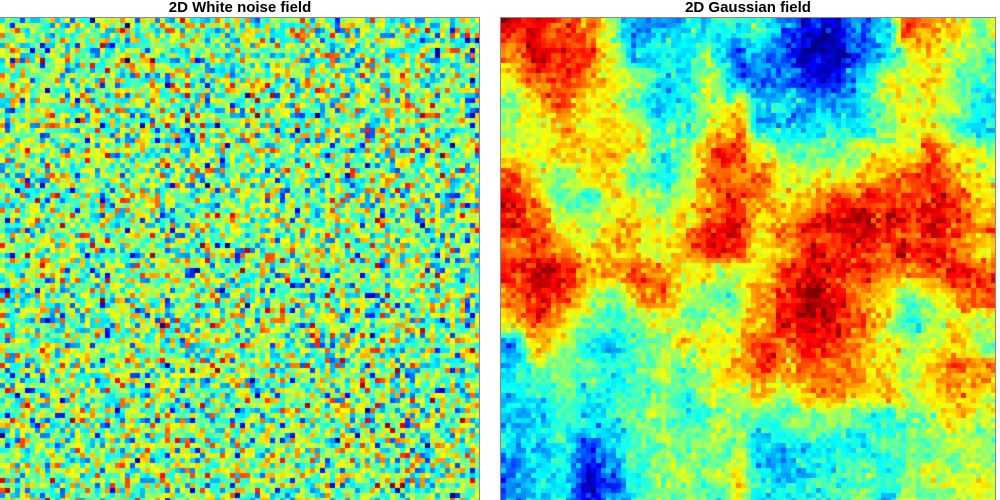 This screenshot has height=500, width=1000. I want to click on gaussian-field-title: 2D Gaussian field, so click(748, 8).